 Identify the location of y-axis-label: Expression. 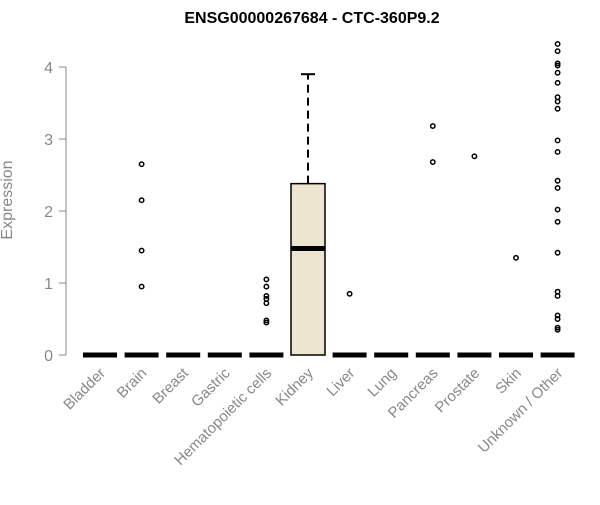
(8, 199).